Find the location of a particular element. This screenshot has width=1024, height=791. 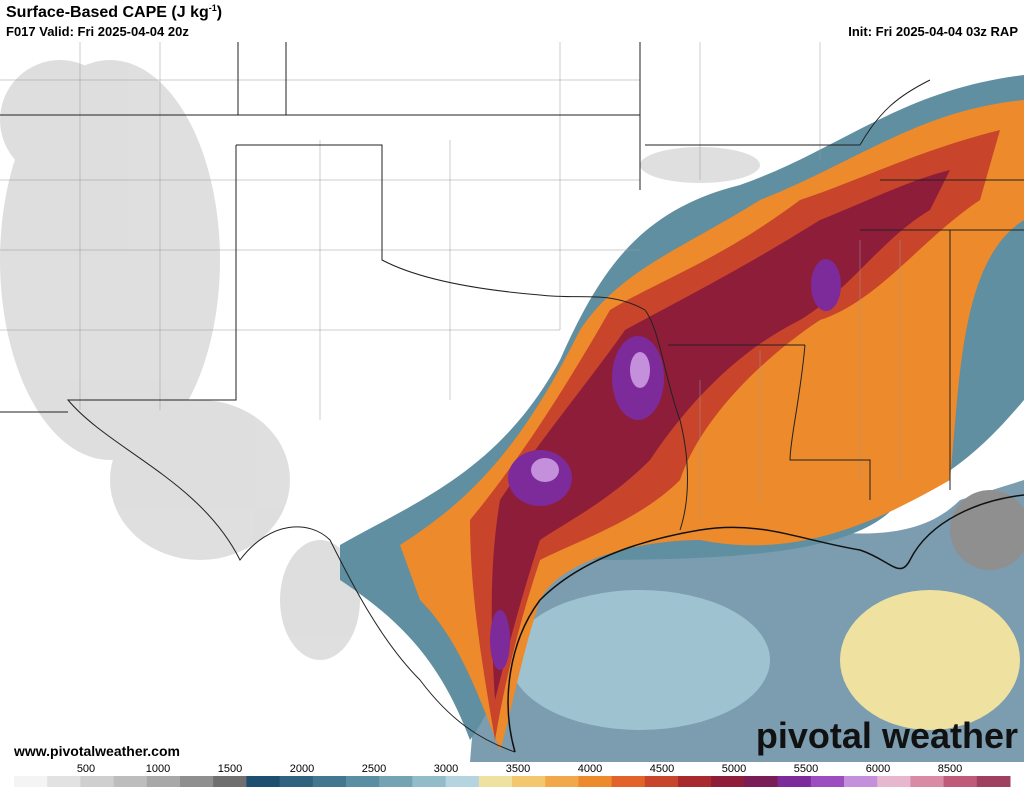

colorbar-label: 3000 is located at coordinates (446, 769).